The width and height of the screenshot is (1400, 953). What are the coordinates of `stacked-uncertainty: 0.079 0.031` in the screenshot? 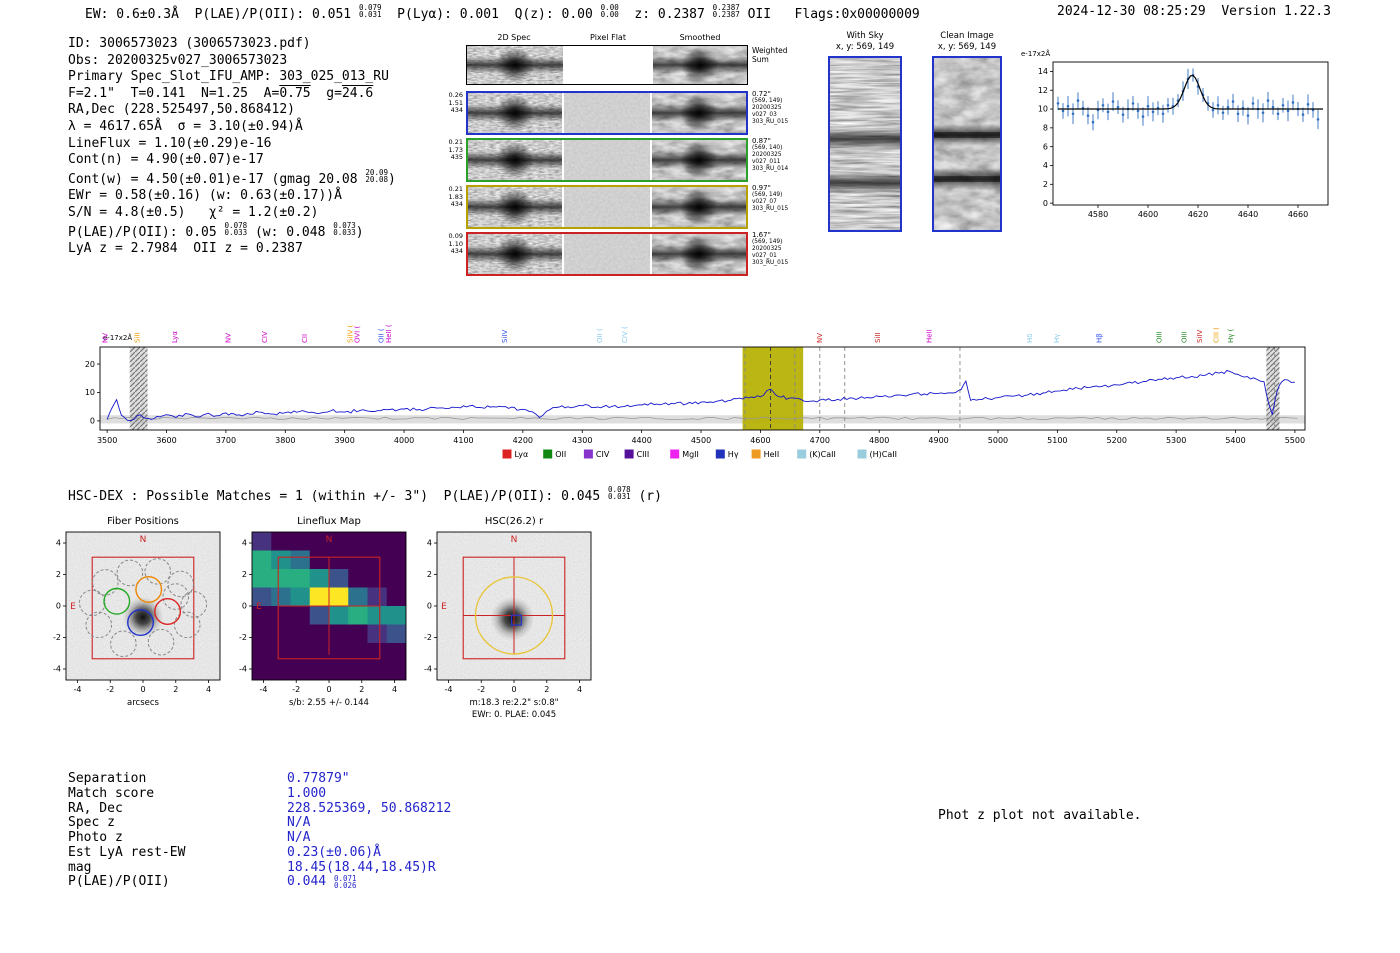 It's located at (370, 11).